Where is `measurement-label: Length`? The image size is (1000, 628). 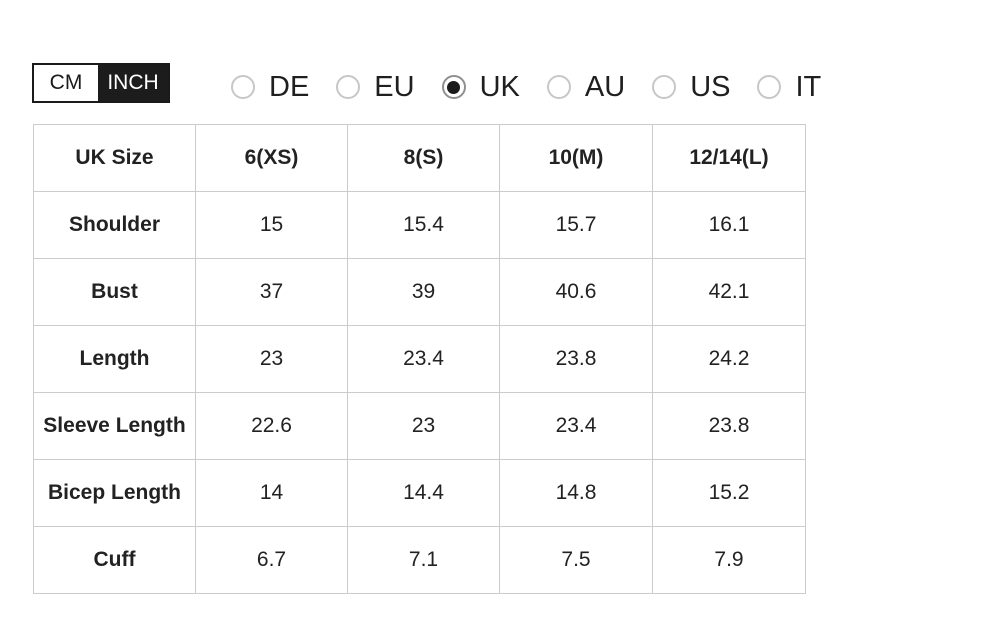 measurement-label: Length is located at coordinates (114, 359).